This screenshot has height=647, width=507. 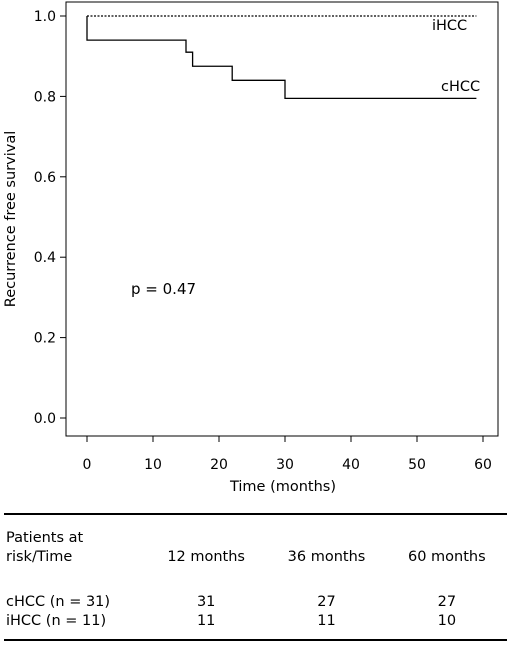 I want to click on y-axis-ticks: 0.0 0.2 0.4 0.6 0.8 1.0, so click(x=50, y=218).